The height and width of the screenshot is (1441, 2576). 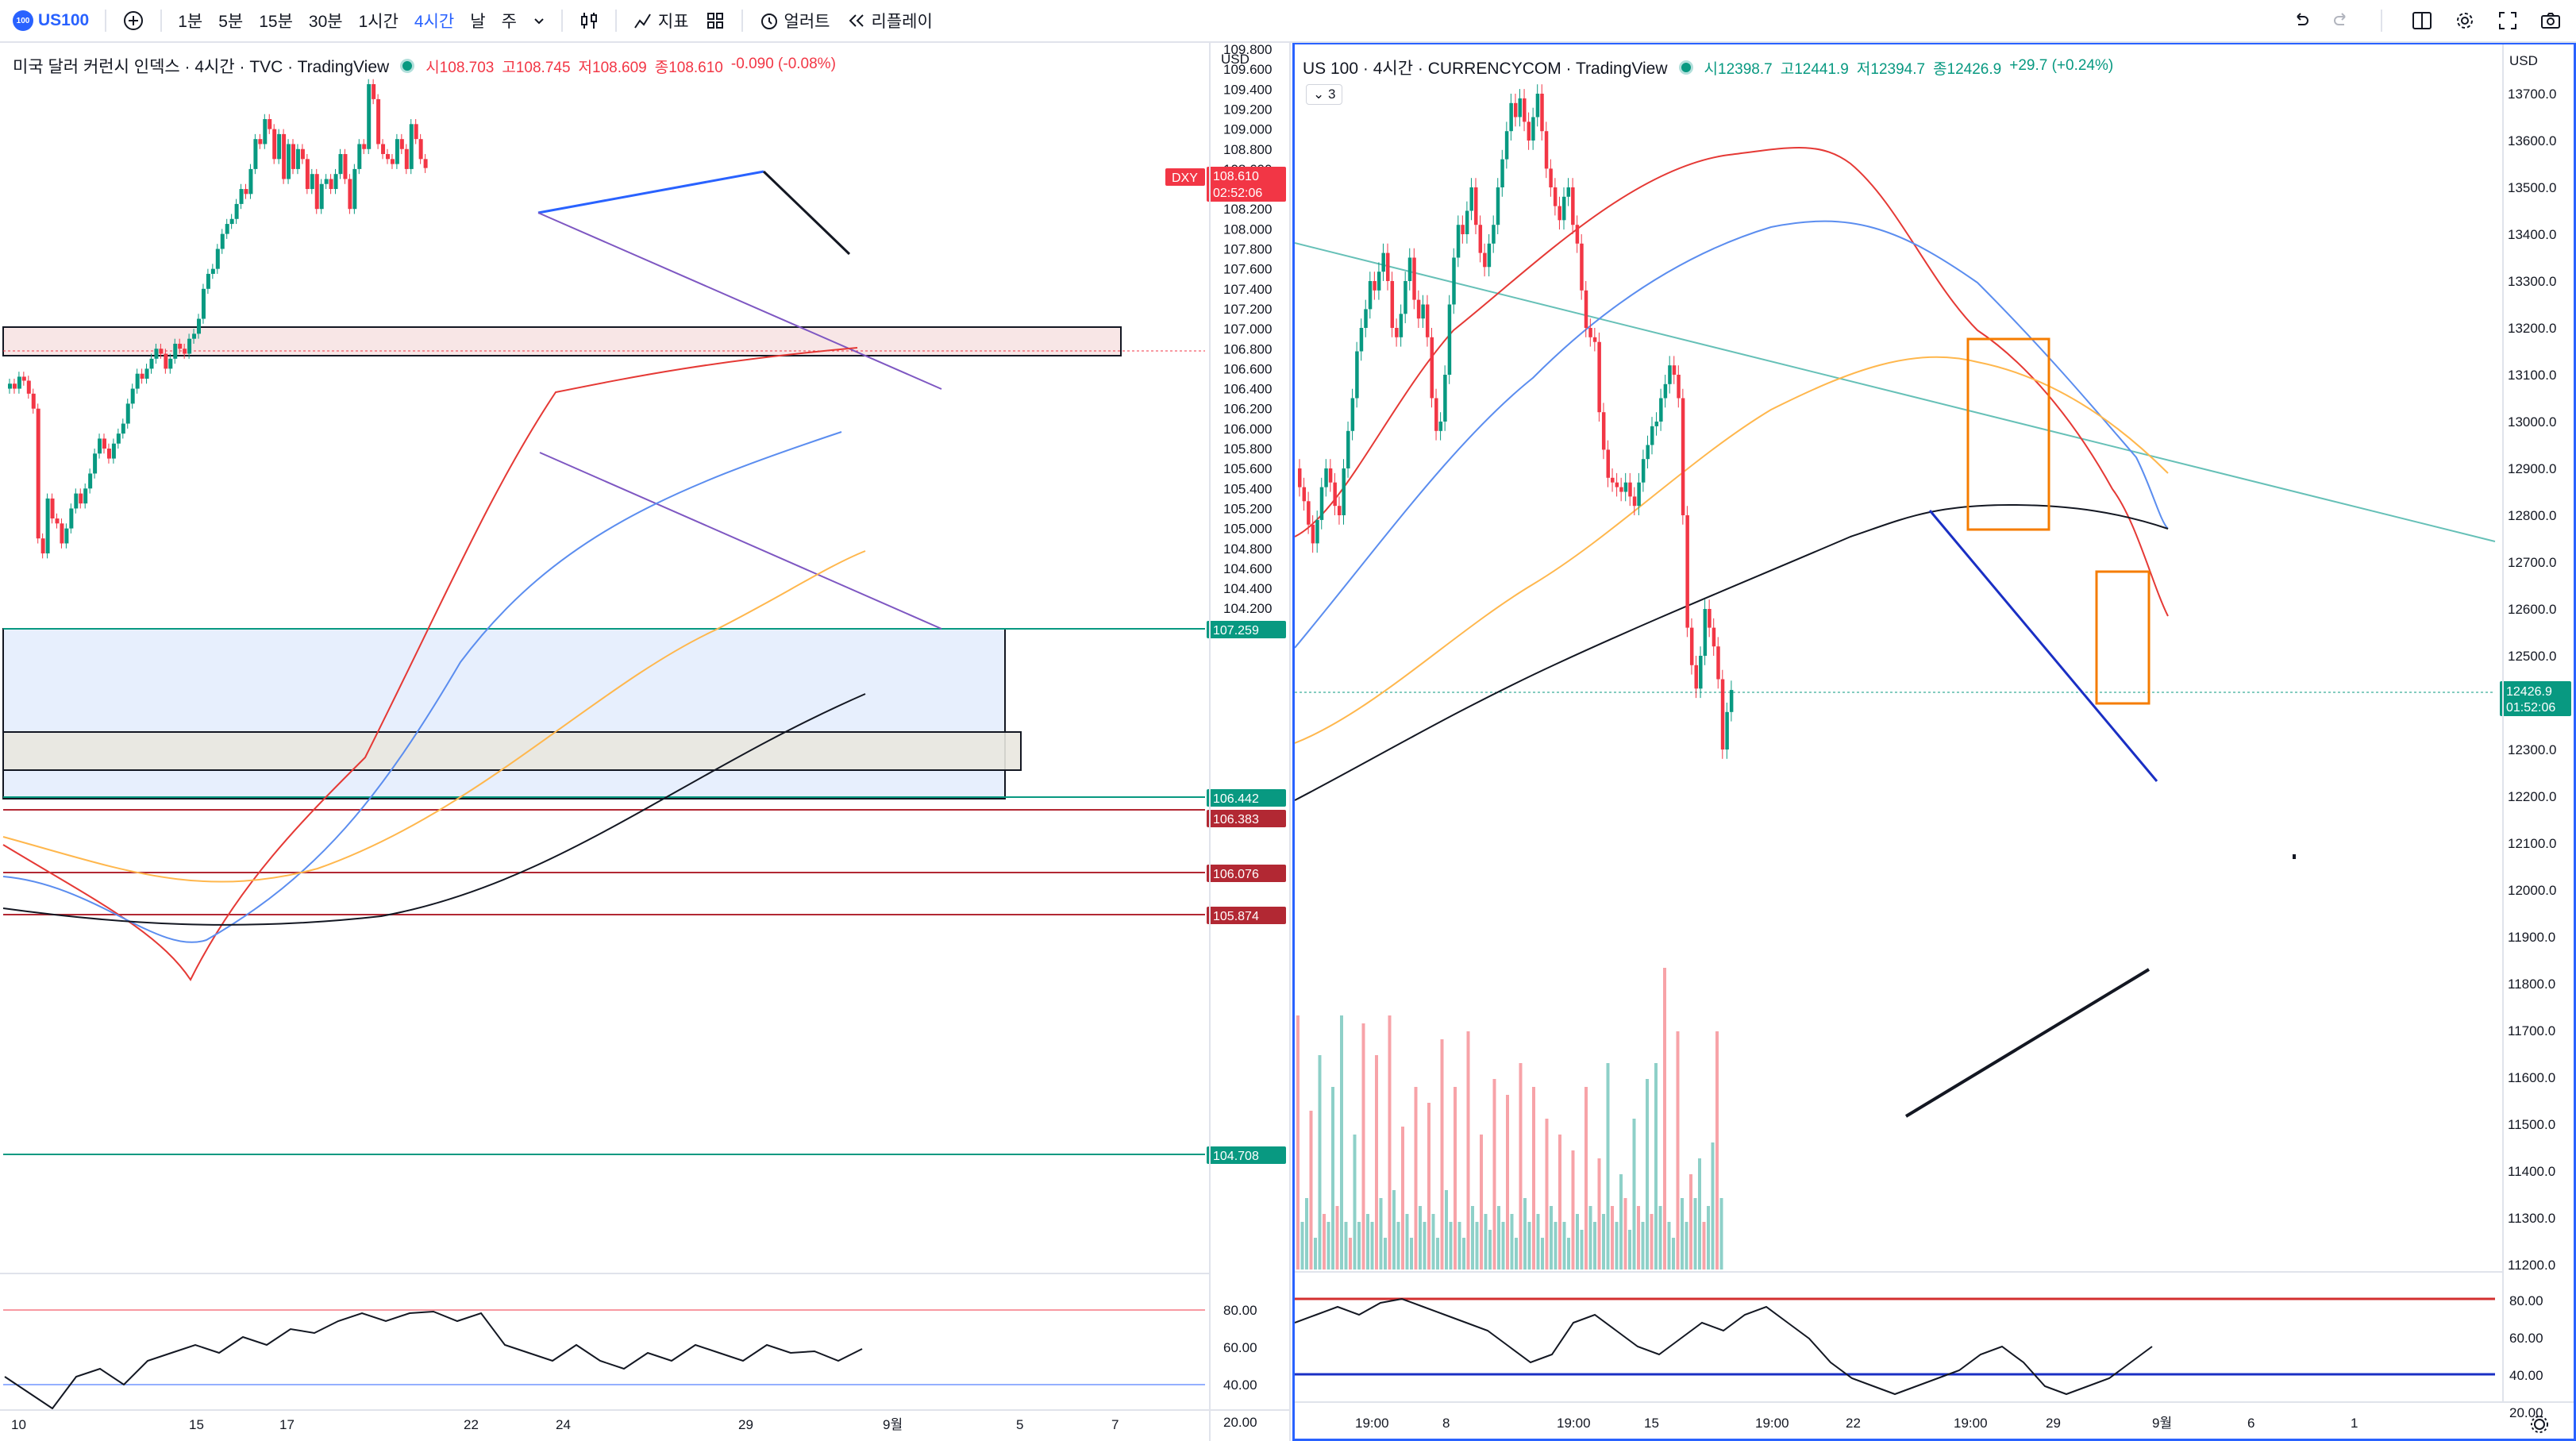 I want to click on rewind-icon, so click(x=856, y=20).